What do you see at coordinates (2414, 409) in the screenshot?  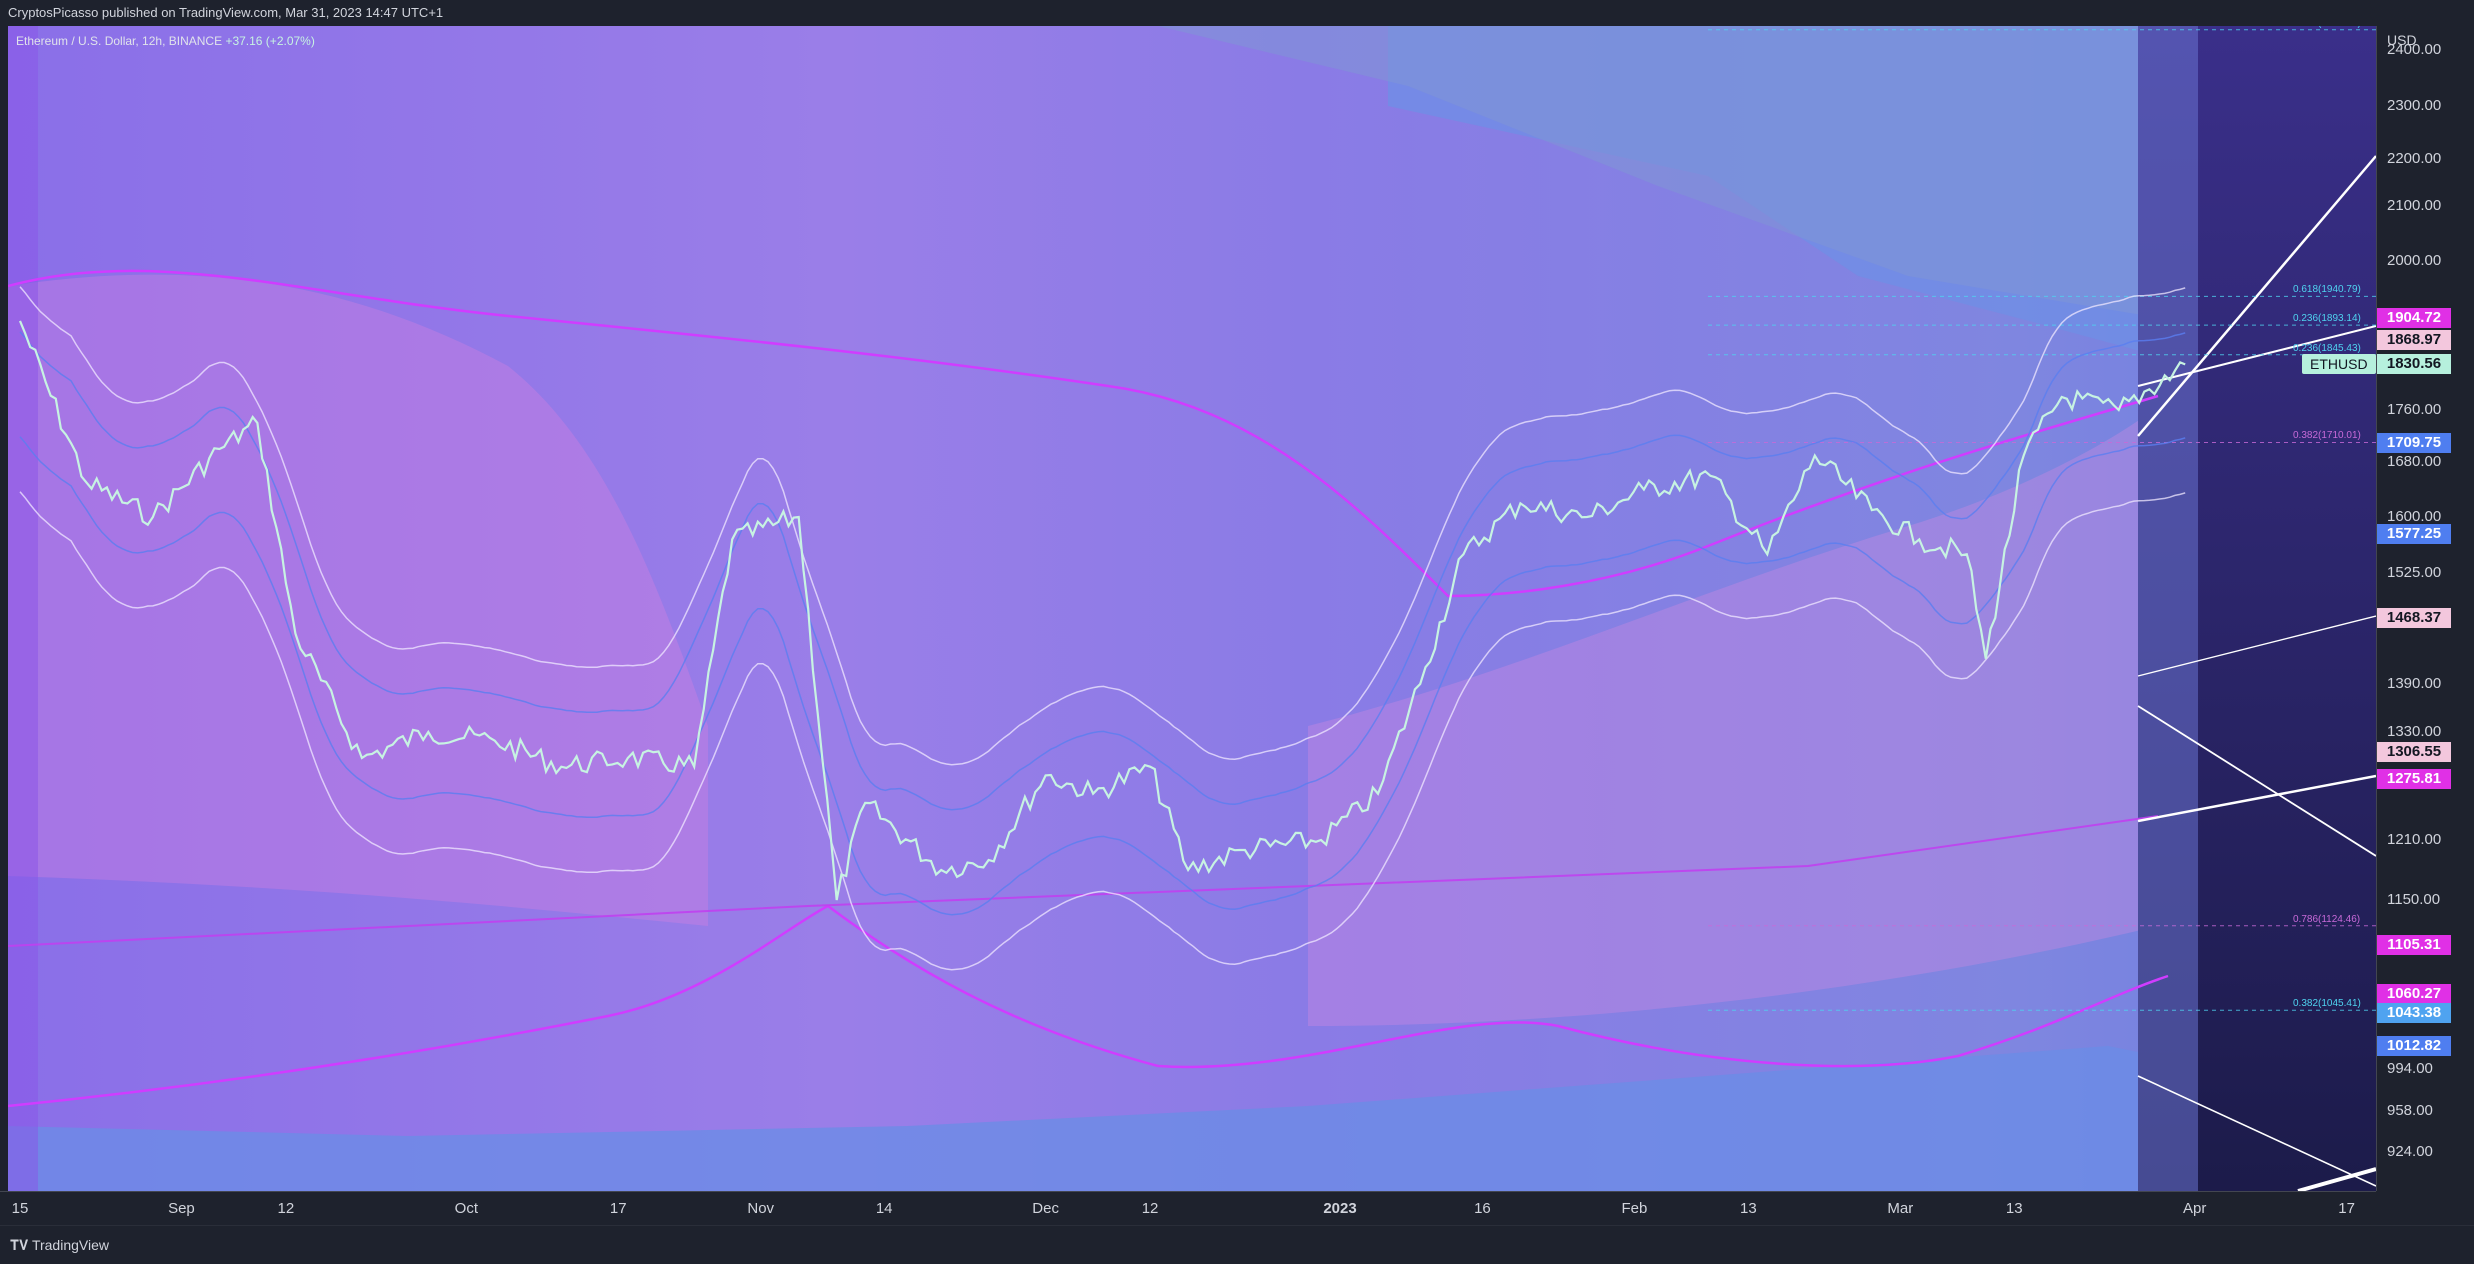 I see `price-tick: 1760.00` at bounding box center [2414, 409].